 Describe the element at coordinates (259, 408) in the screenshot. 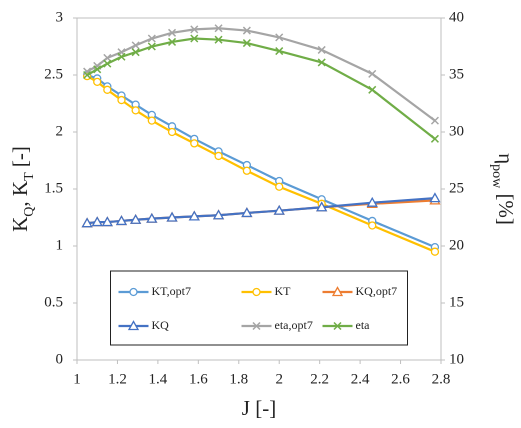

I see `x-axis-label: J [-]` at that location.